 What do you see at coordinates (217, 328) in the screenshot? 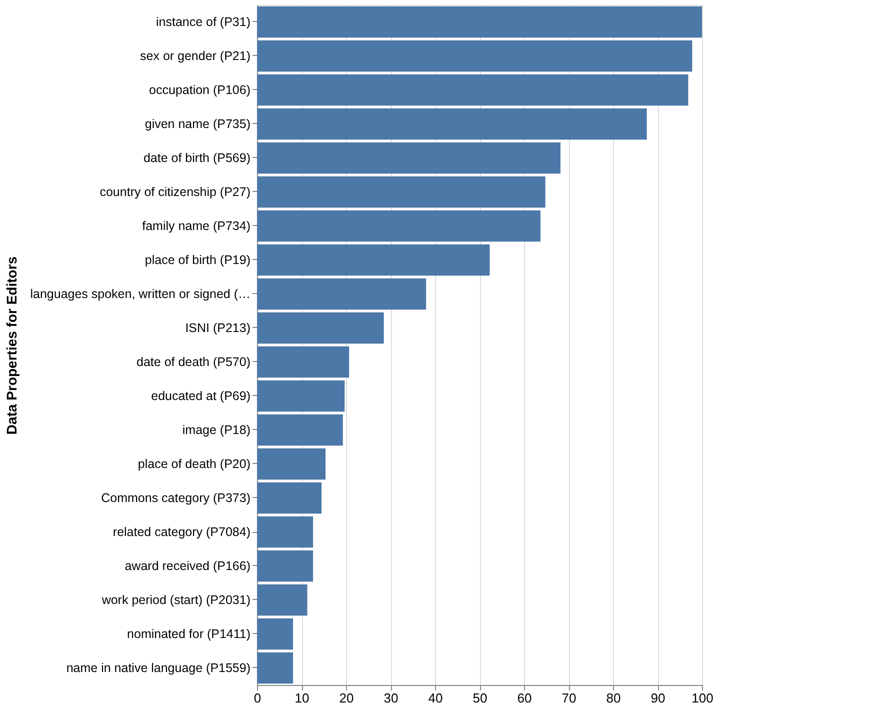
I see `y-tick-label: ISNI (P213)` at bounding box center [217, 328].